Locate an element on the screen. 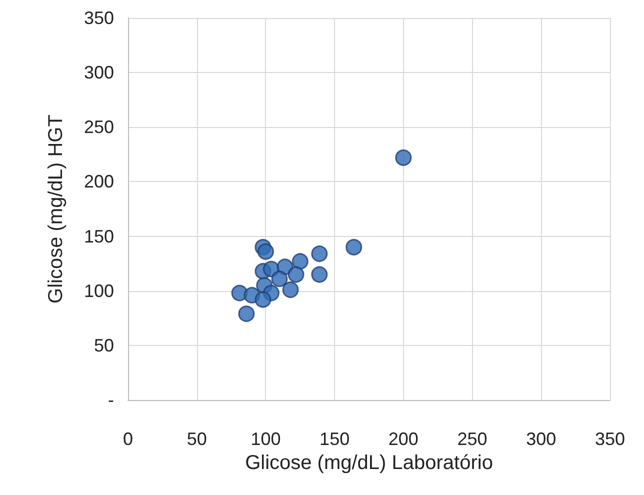  y-tick-label: 300 is located at coordinates (99, 72).